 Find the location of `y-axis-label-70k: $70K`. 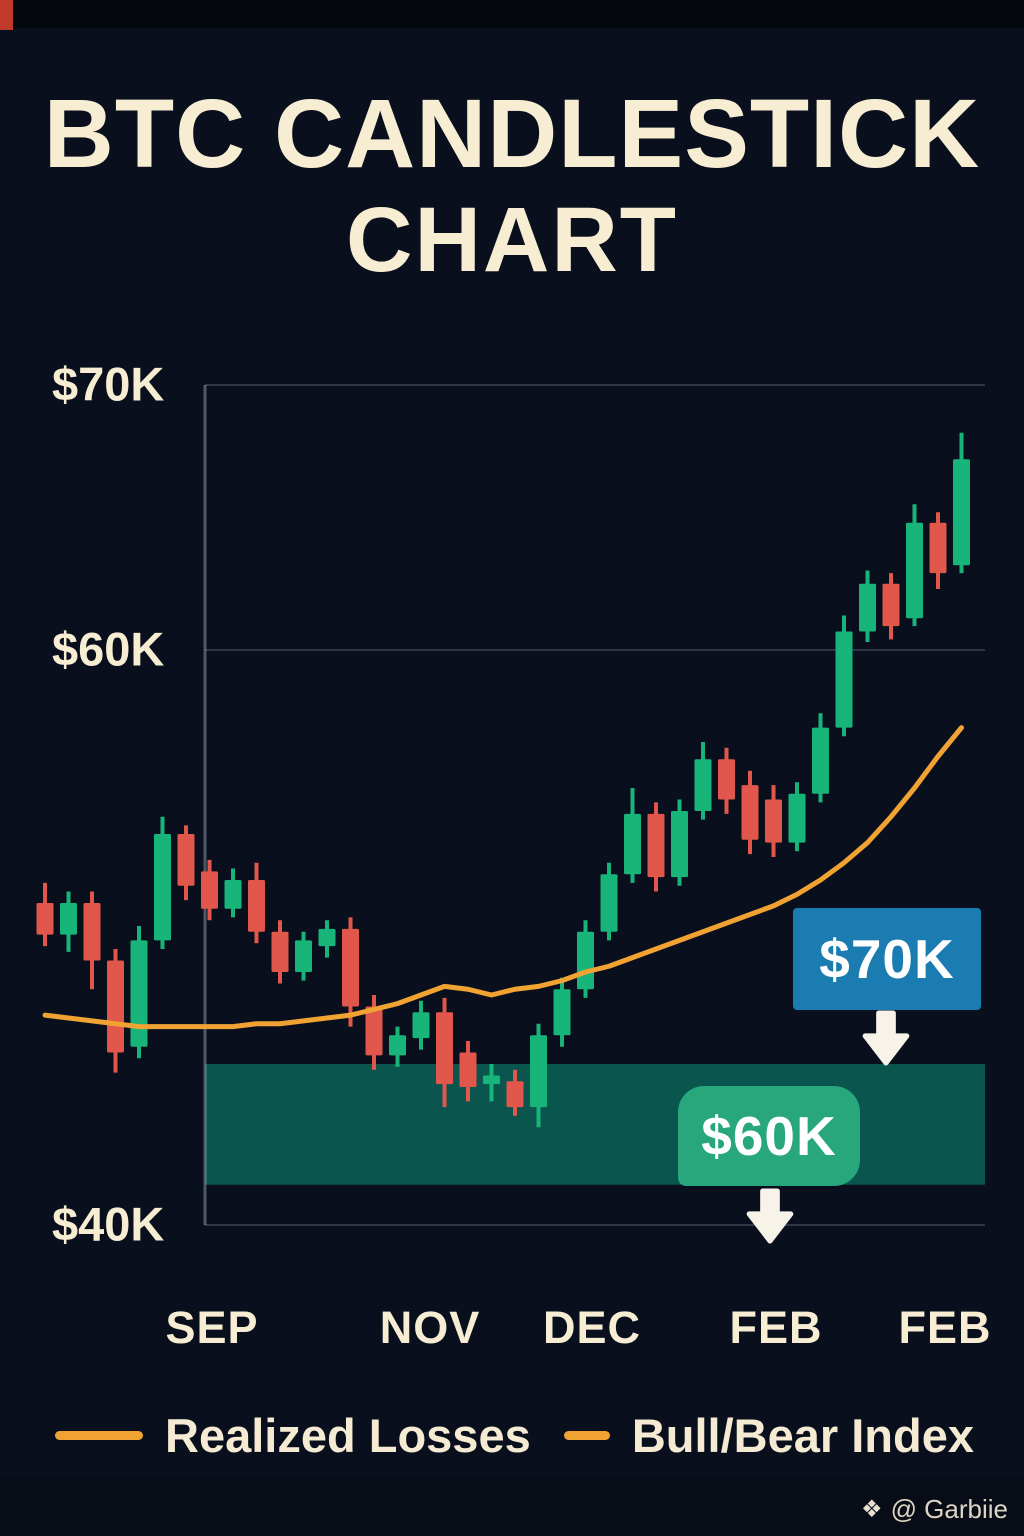

y-axis-label-70k: $70K is located at coordinates (108, 384).